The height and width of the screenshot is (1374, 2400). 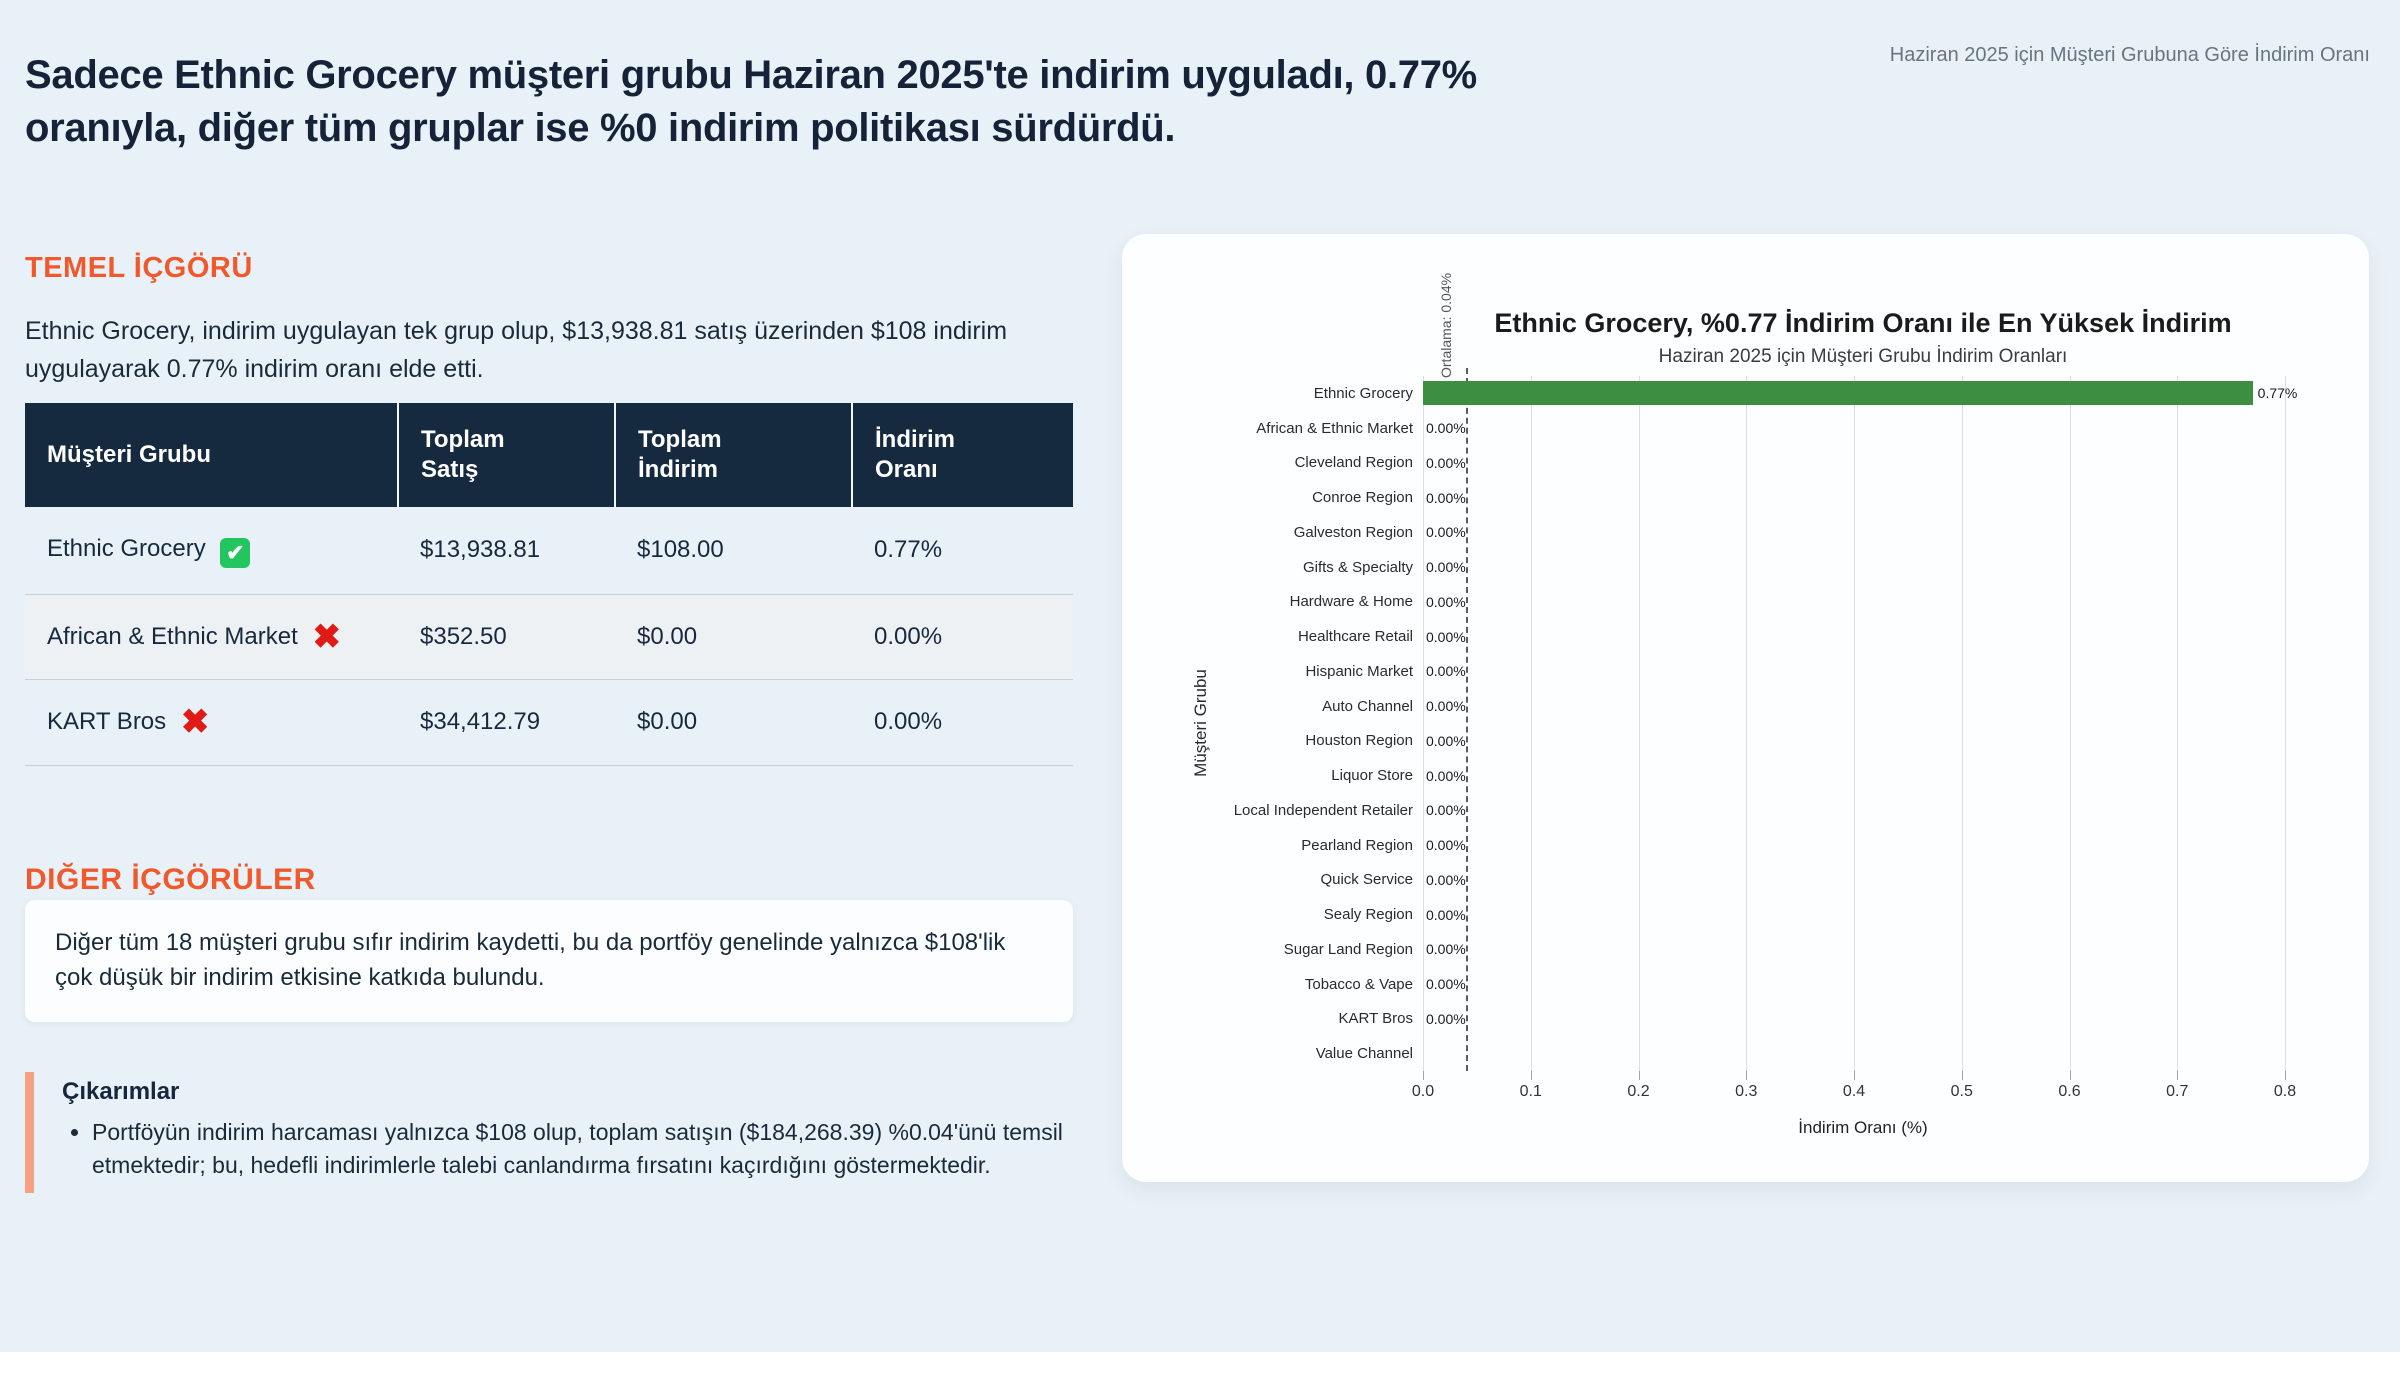 I want to click on chart-row: Cleveland Region 0.00%, so click(x=1717, y=463).